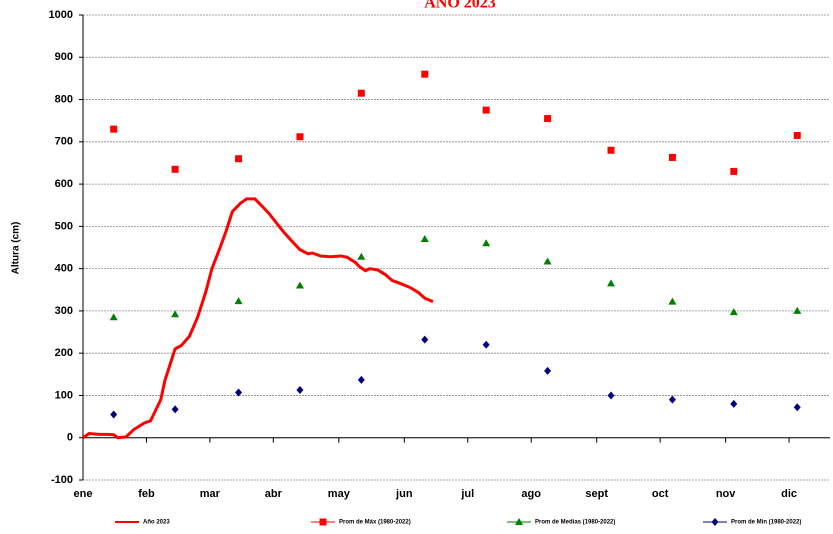 The width and height of the screenshot is (833, 534). What do you see at coordinates (64, 395) in the screenshot?
I see `y-tick-label: 100` at bounding box center [64, 395].